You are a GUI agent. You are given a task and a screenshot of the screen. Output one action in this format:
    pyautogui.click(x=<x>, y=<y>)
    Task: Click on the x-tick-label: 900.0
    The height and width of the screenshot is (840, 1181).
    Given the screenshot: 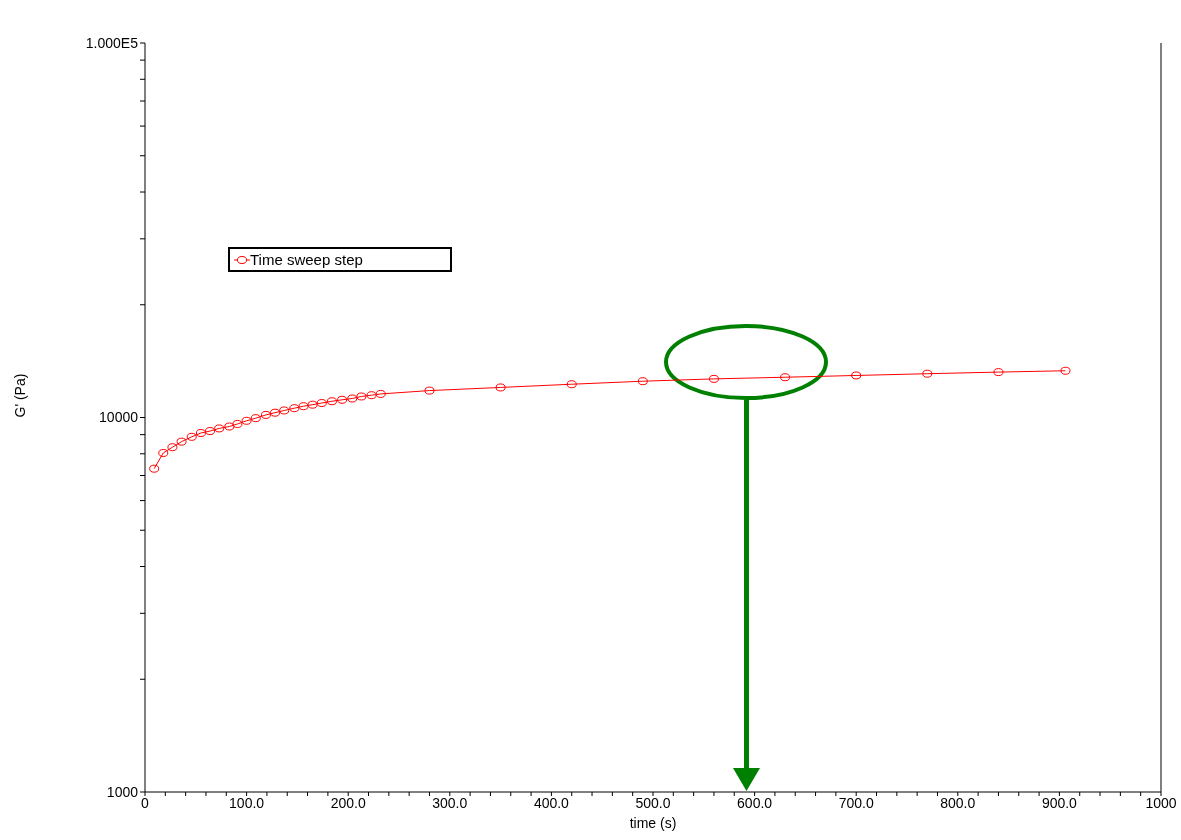 What is the action you would take?
    pyautogui.click(x=1059, y=802)
    